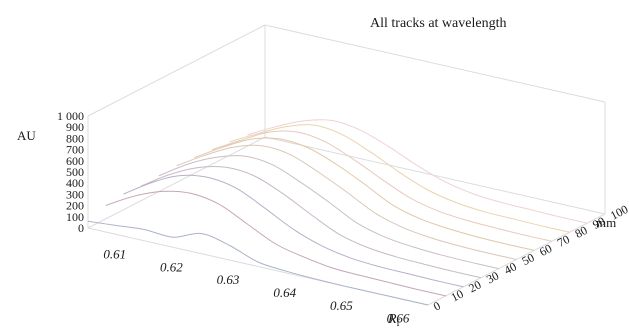 This screenshot has height=331, width=629. Describe the element at coordinates (435, 175) in the screenshot. I see `edge-floor-back` at that location.